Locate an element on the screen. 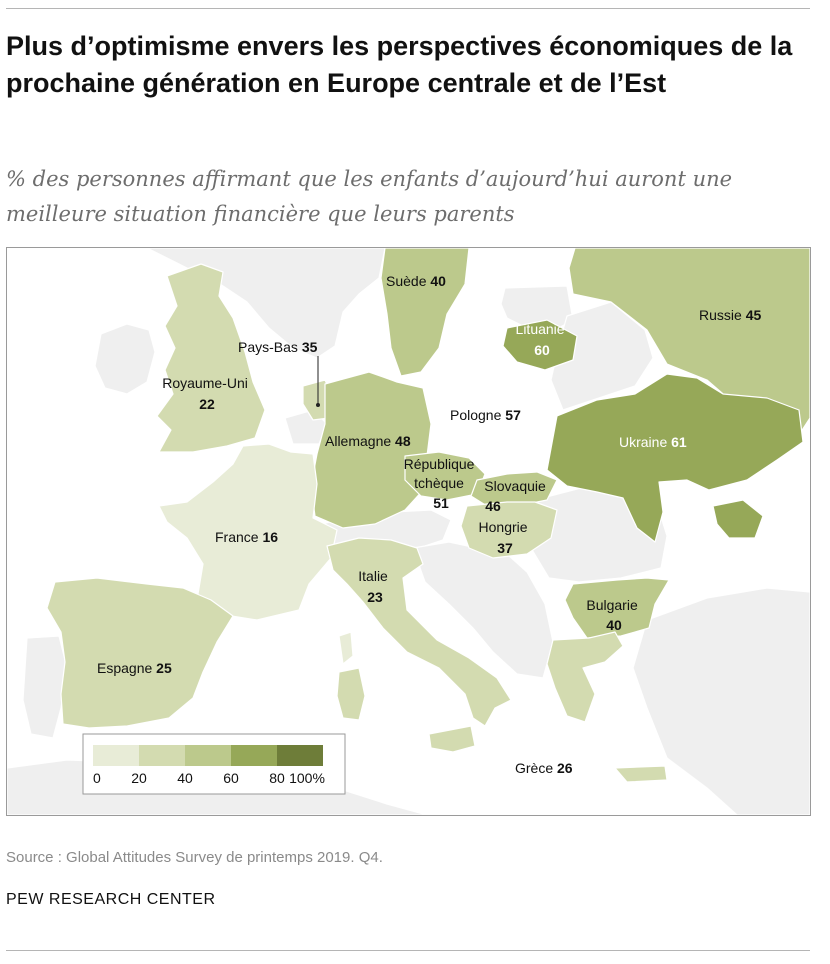 The image size is (830, 964). country-bulgarie is located at coordinates (617, 608).